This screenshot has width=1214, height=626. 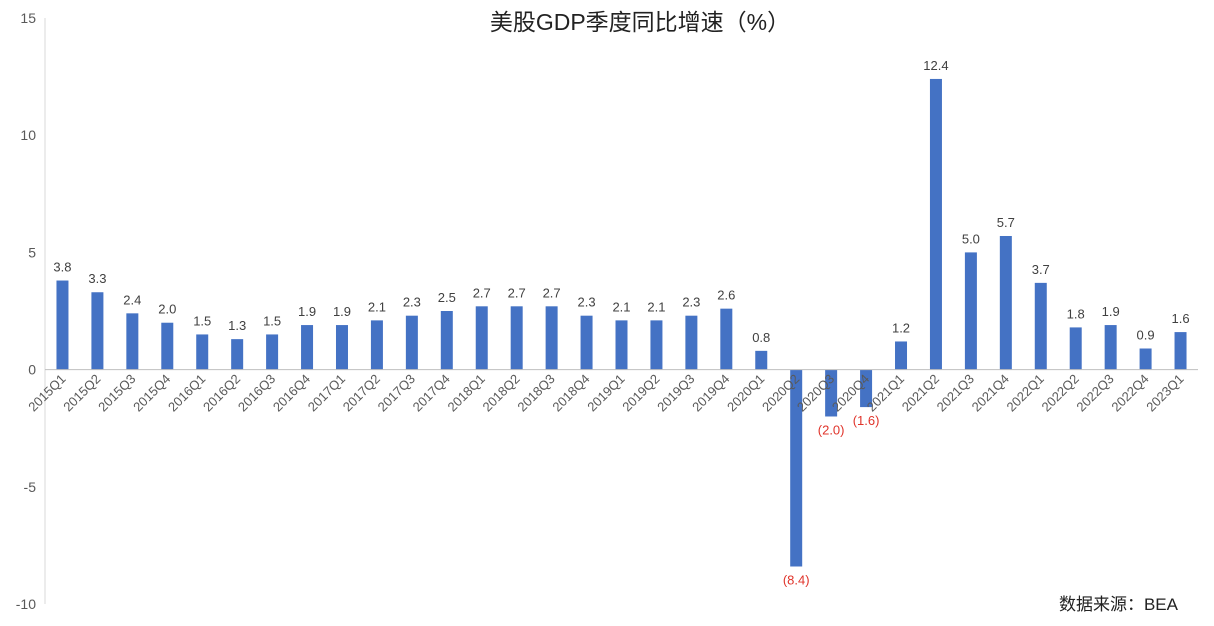 I want to click on bar-2015Q2, so click(x=97, y=331).